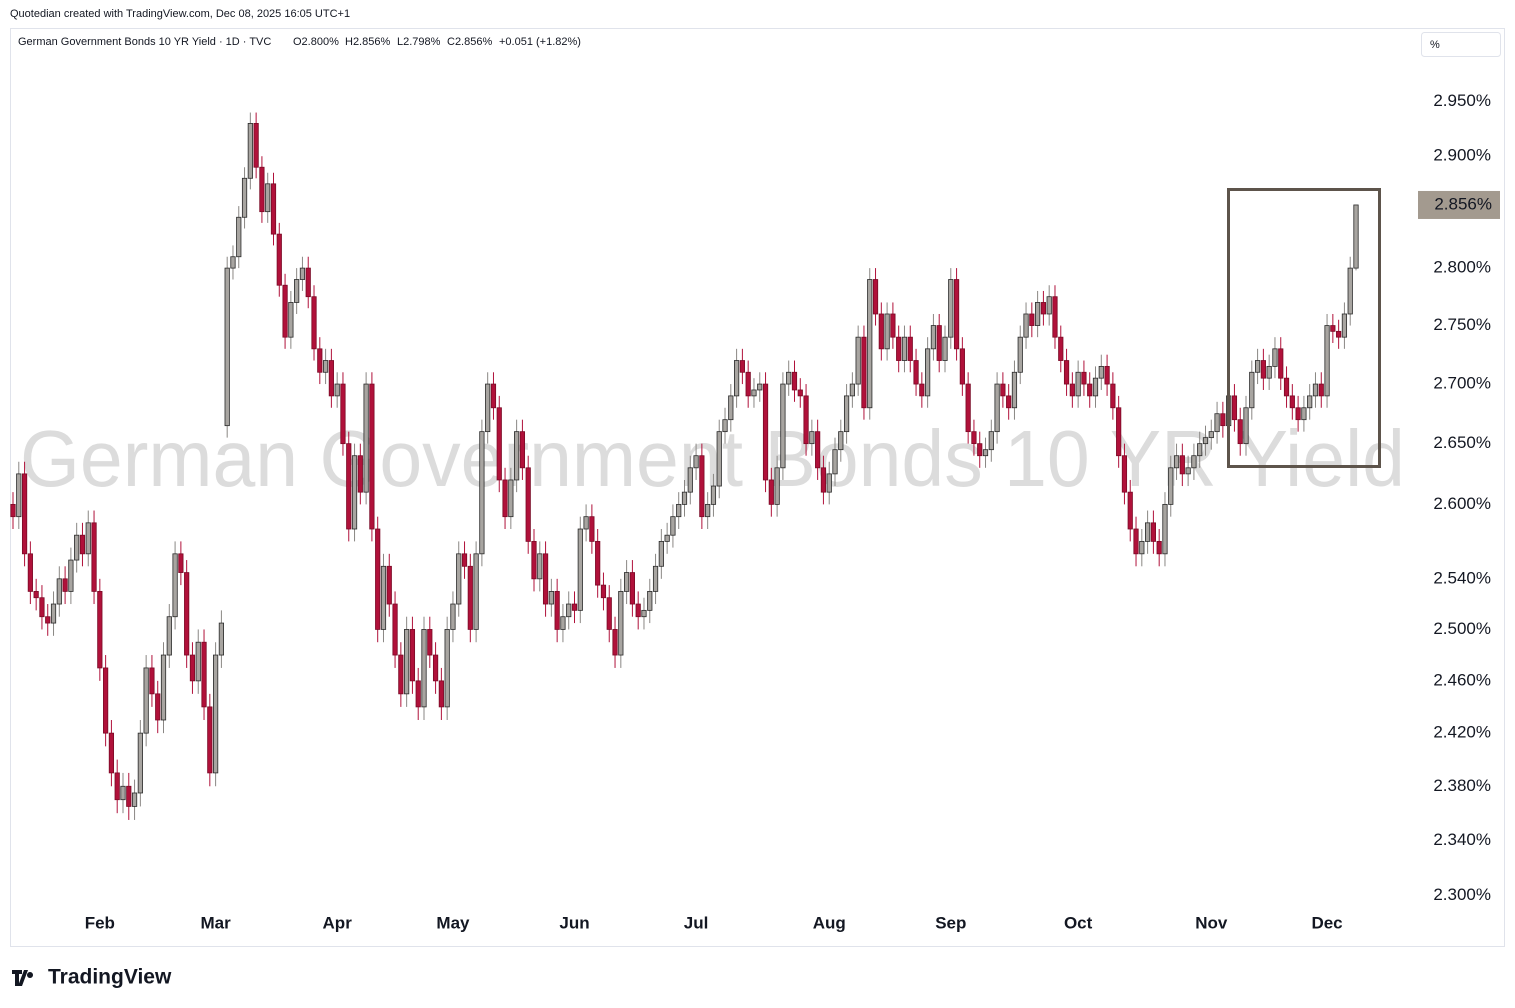  I want to click on ohlc-close: C2.856%, so click(469, 42).